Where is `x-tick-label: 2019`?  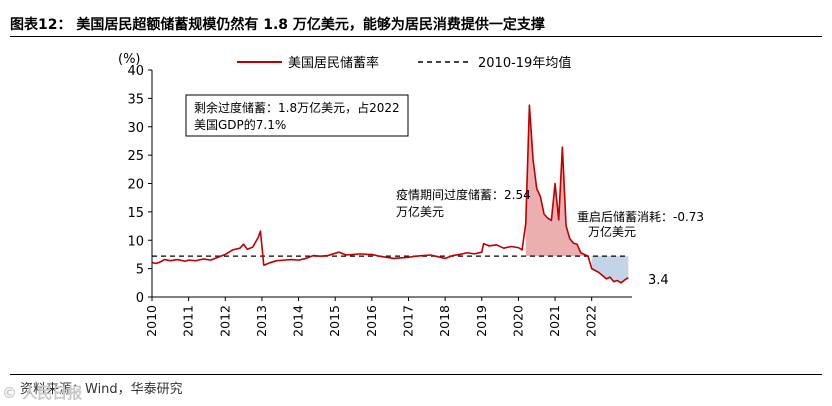
x-tick-label: 2019 is located at coordinates (481, 321).